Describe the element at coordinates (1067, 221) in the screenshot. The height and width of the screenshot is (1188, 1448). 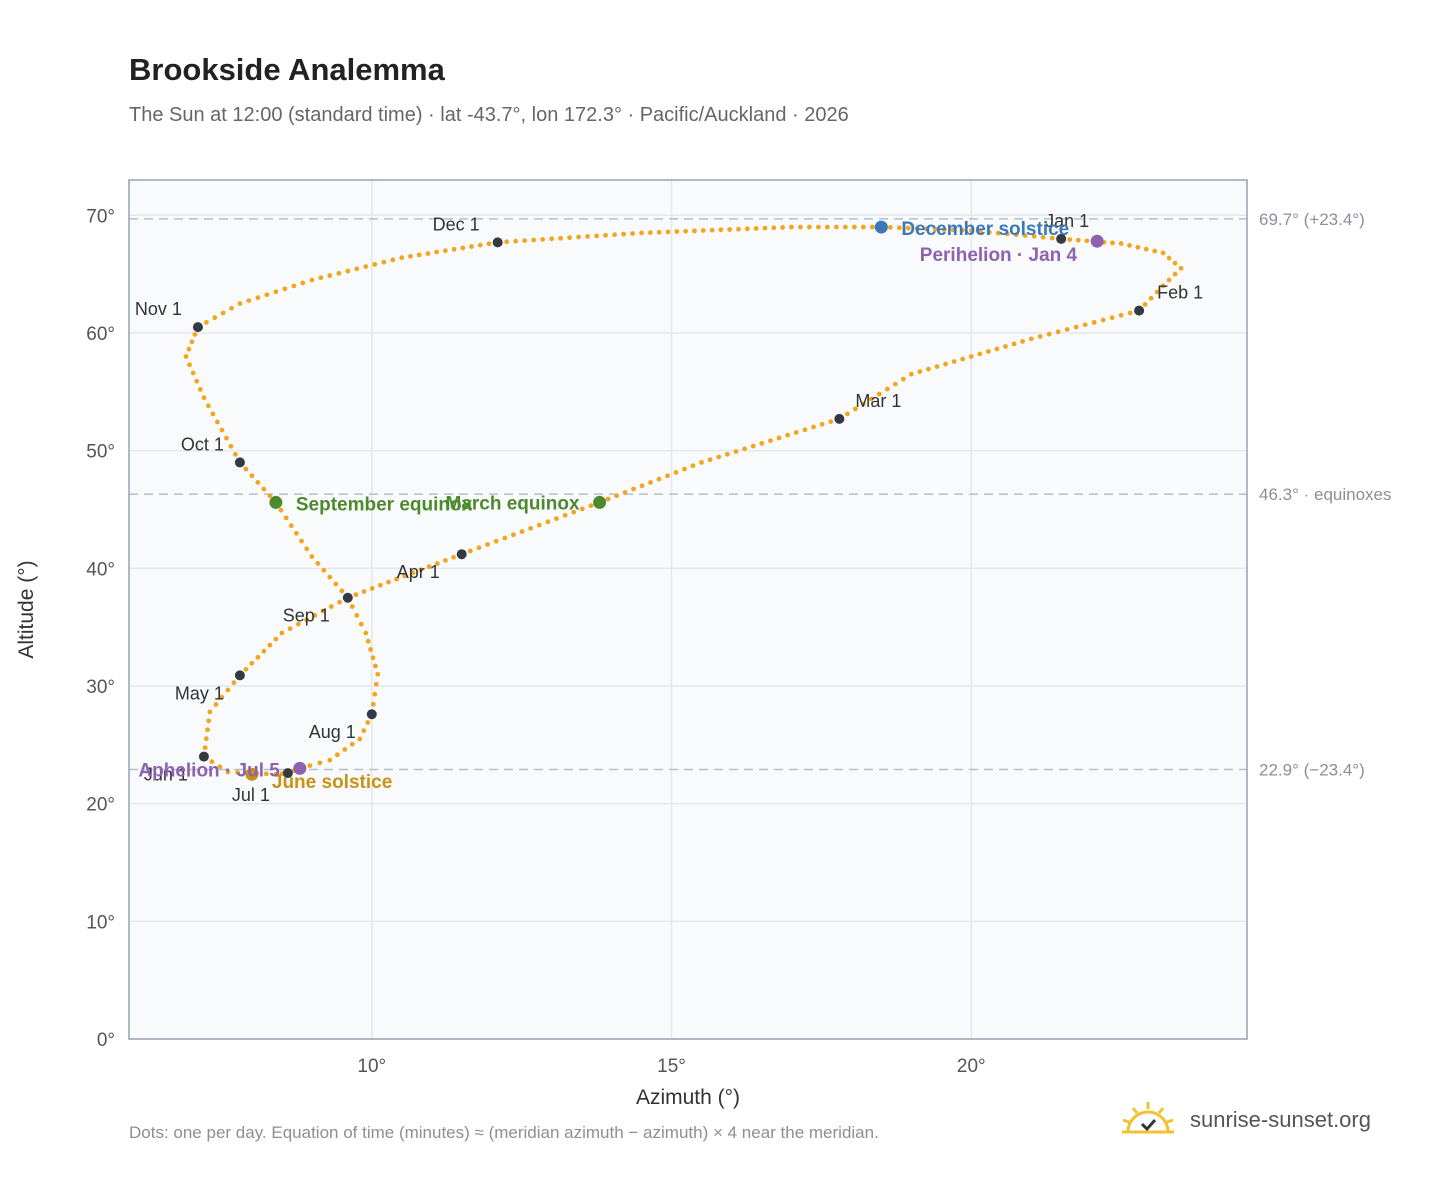
I see `month-label: Jan 1` at that location.